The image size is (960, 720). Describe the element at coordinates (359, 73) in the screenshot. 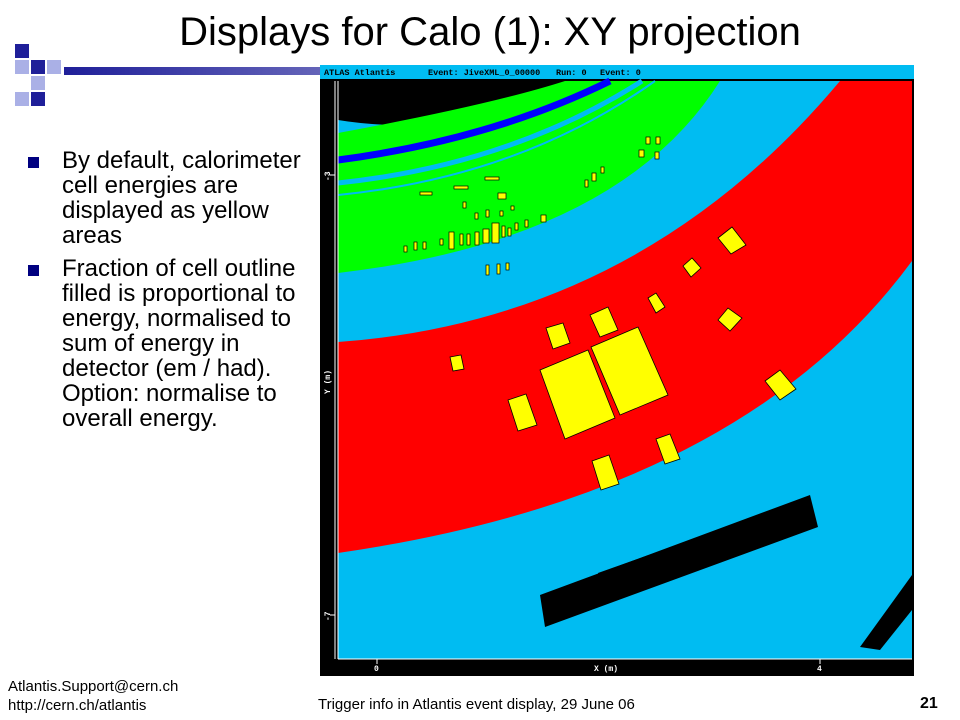

I see `header-app-name: ATLAS Atlantis` at that location.